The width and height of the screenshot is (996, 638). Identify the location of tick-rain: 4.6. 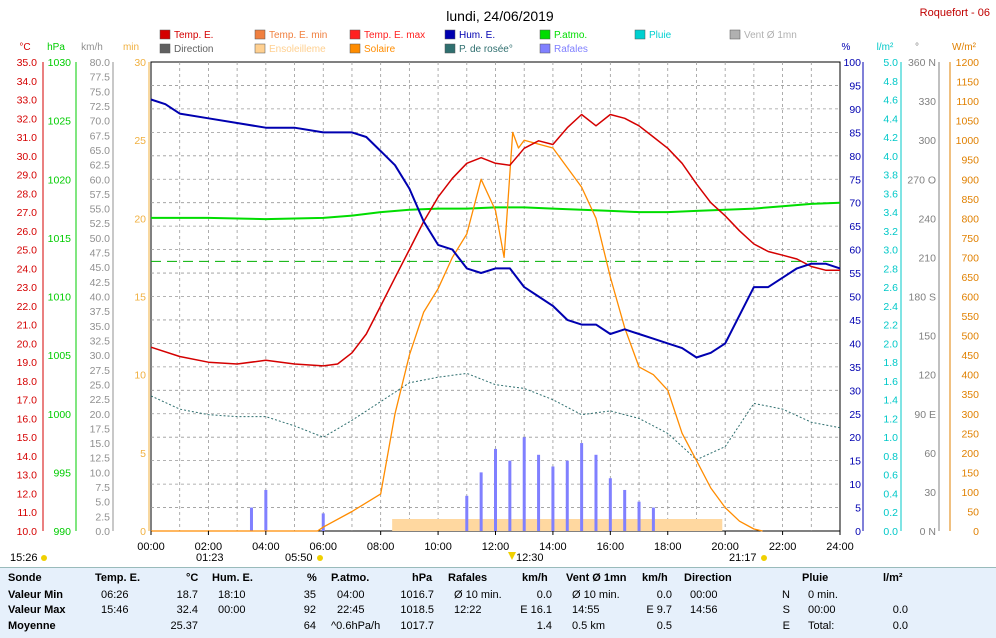
(890, 101).